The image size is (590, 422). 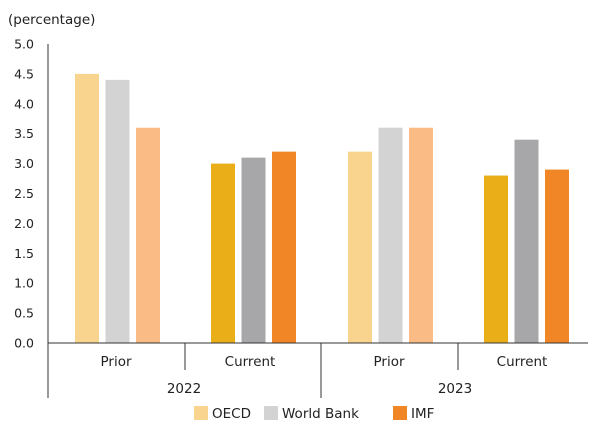 What do you see at coordinates (390, 235) in the screenshot?
I see `bar-2023-prior-world-bank` at bounding box center [390, 235].